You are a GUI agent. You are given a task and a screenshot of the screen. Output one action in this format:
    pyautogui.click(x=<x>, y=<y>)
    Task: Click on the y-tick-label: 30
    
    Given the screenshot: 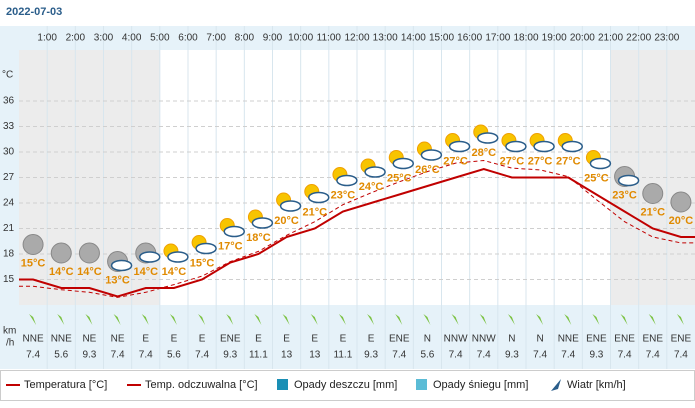 What is the action you would take?
    pyautogui.click(x=9, y=152)
    